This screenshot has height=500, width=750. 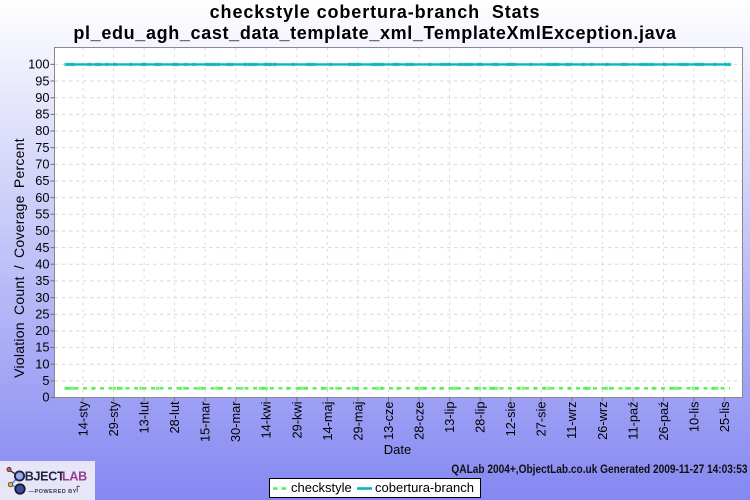 What do you see at coordinates (541, 419) in the screenshot?
I see `svg-text: 27-sie` at bounding box center [541, 419].